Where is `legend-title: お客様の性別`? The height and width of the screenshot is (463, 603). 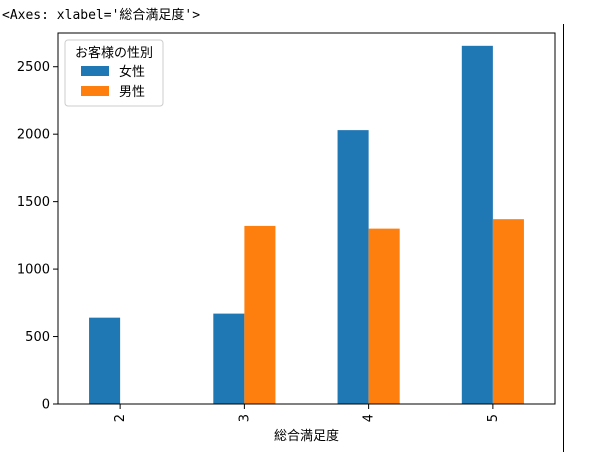 legend-title: お客様の性別 is located at coordinates (114, 53).